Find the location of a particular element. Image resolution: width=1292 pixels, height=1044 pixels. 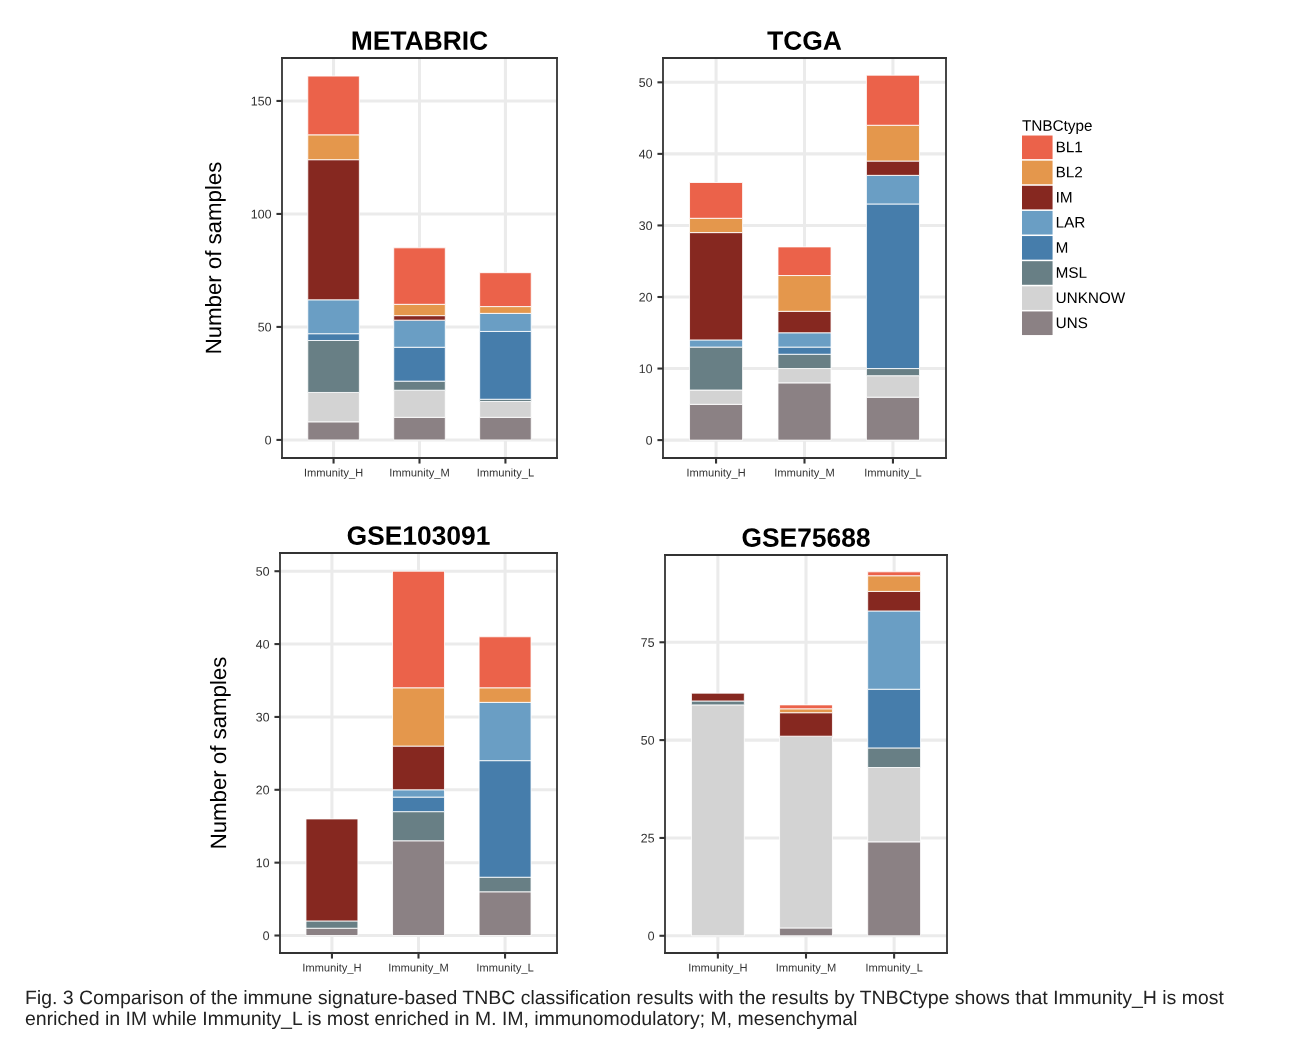

legend-label: UNS is located at coordinates (1072, 323).